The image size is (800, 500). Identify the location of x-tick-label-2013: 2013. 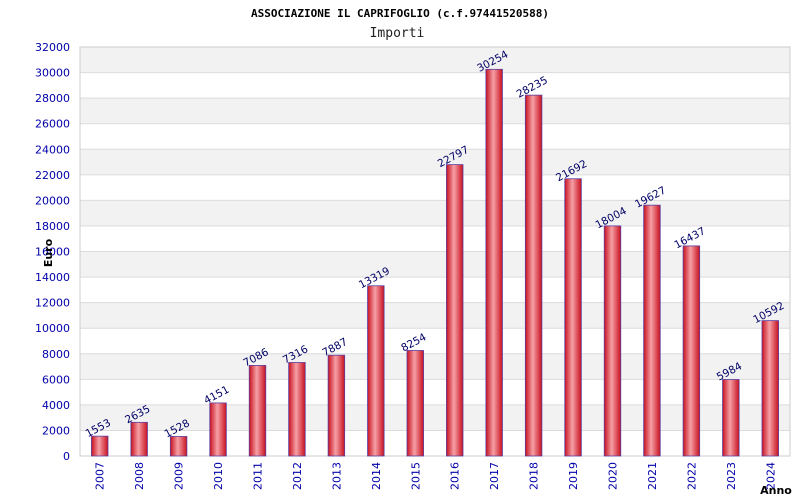
(336, 476).